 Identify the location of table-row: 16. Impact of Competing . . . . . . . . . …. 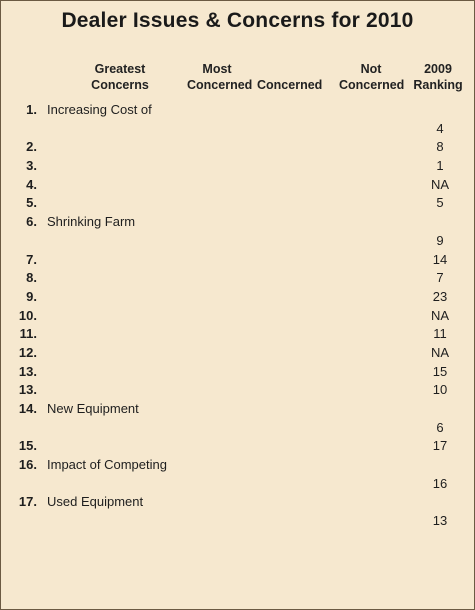
(238, 474).